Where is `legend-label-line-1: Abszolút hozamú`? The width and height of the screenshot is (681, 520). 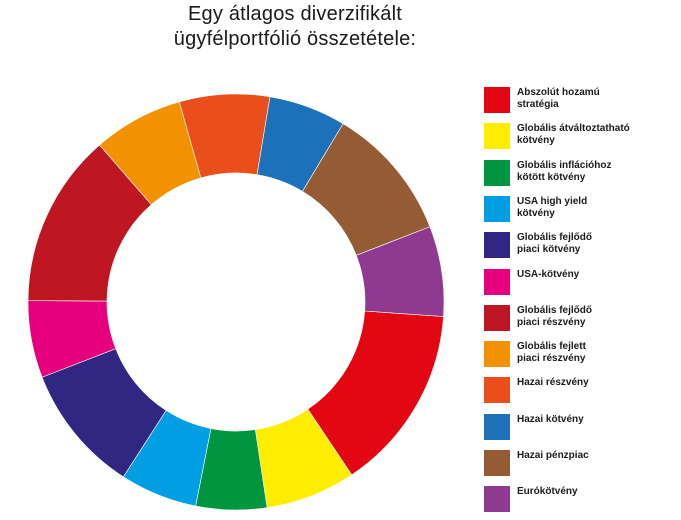 legend-label-line-1: Abszolút hozamú is located at coordinates (558, 92).